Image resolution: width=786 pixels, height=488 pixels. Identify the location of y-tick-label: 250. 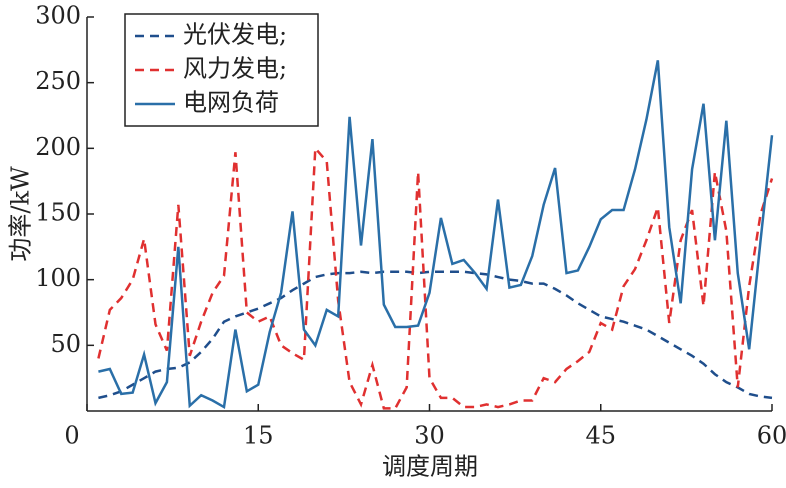
(58, 81).